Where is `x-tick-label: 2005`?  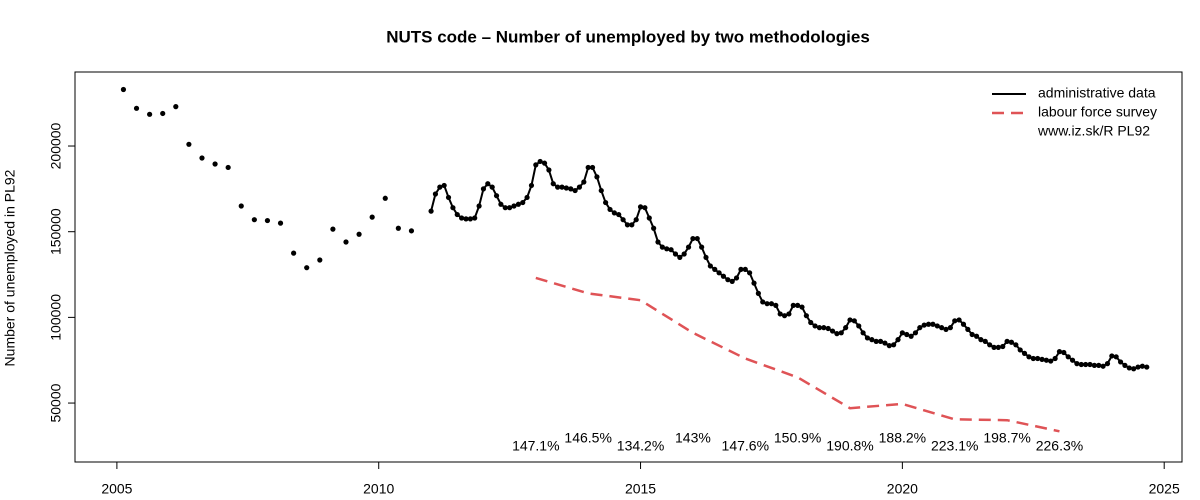 x-tick-label: 2005 is located at coordinates (116, 489).